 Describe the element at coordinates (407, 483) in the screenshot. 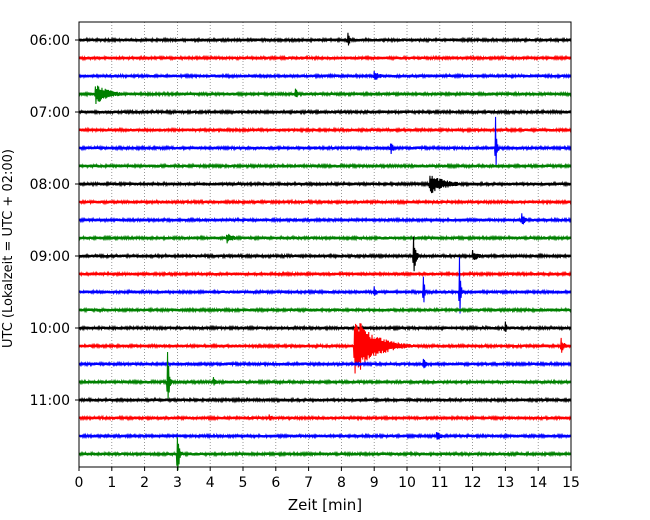

I see `x-tick-label: 10` at that location.